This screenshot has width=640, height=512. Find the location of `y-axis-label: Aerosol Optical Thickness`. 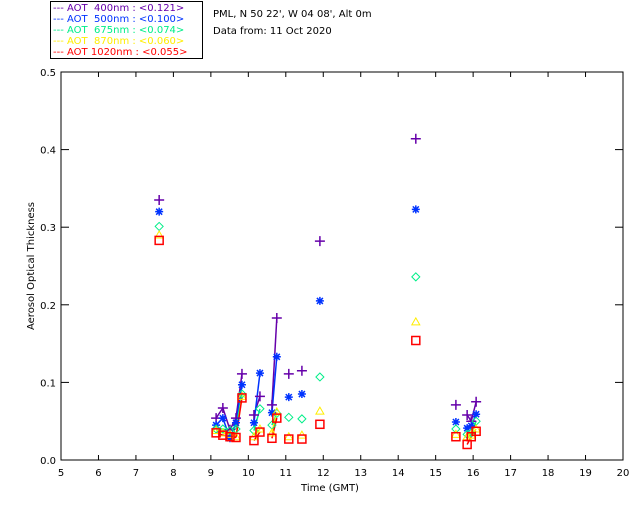

y-axis-label: Aerosol Optical Thickness is located at coordinates (31, 266).